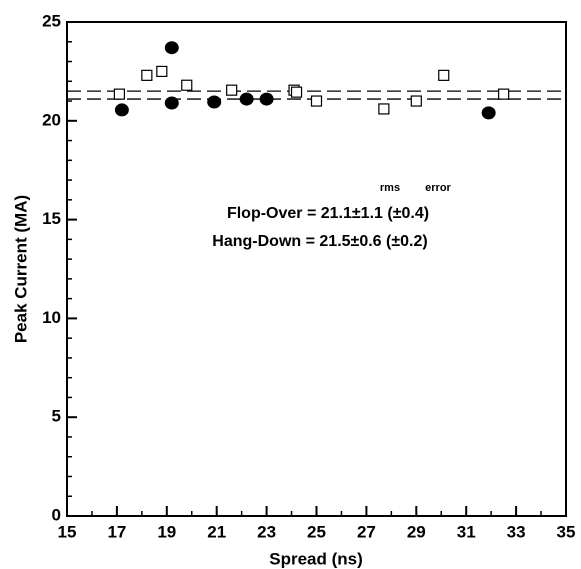  I want to click on annotation: Hang-Down = 21.5±0.6 (±0.2), so click(319, 241).